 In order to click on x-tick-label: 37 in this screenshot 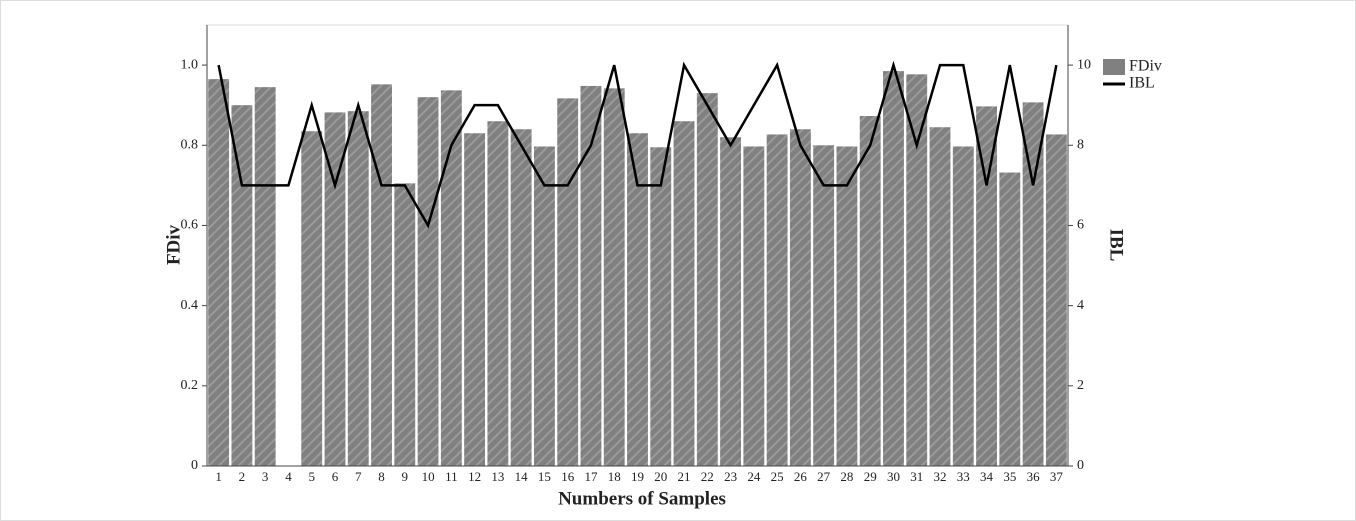, I will do `click(1057, 476)`.